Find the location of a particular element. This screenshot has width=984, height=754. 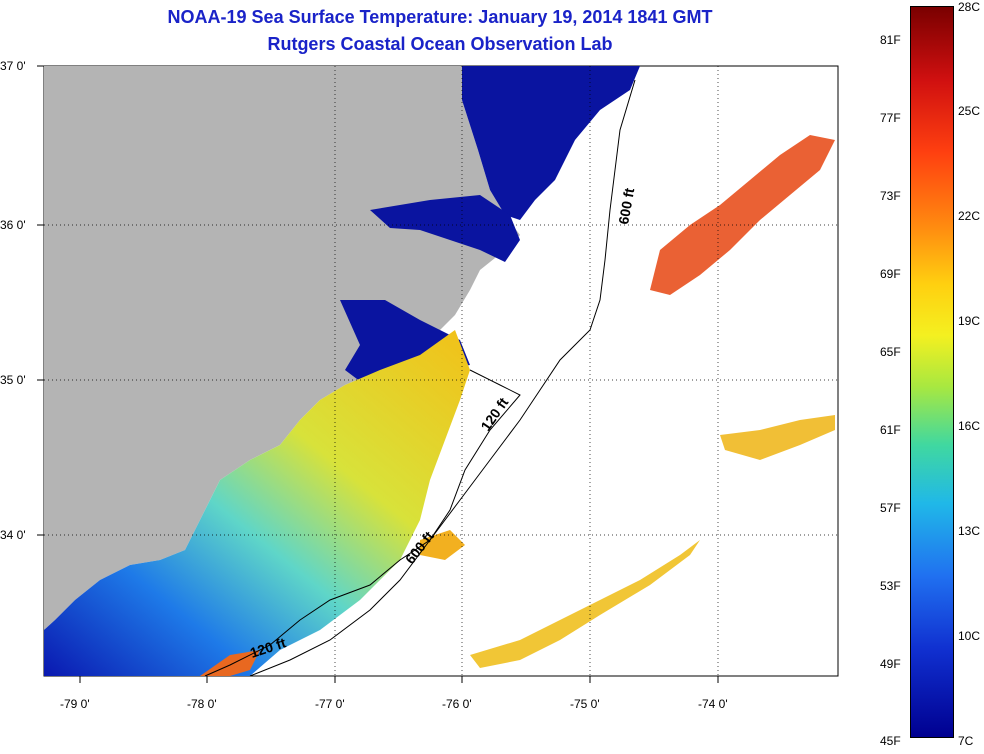

cb-f-73: 73F is located at coordinates (890, 196).